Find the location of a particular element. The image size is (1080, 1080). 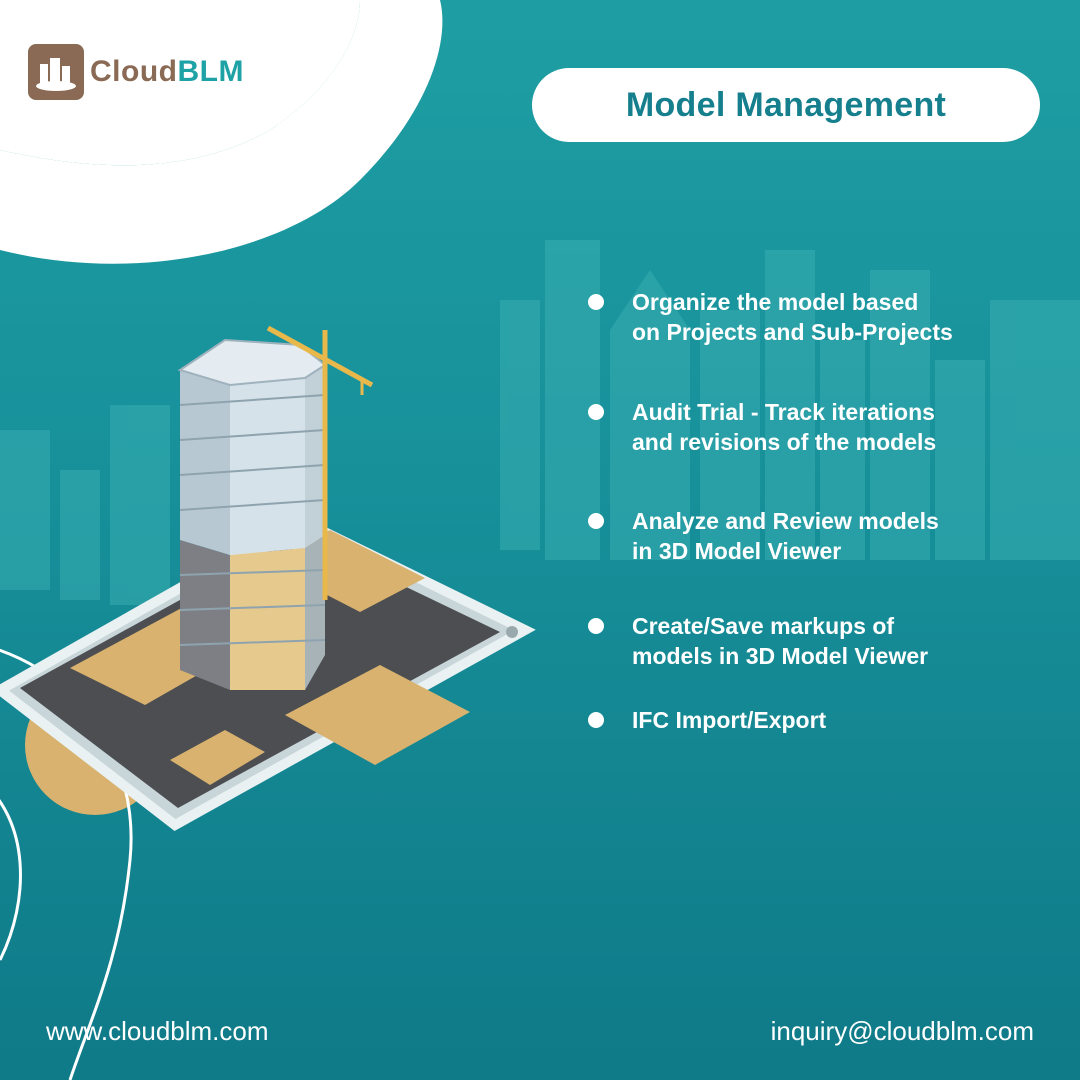

brand-name-part1: Cloud is located at coordinates (134, 71).